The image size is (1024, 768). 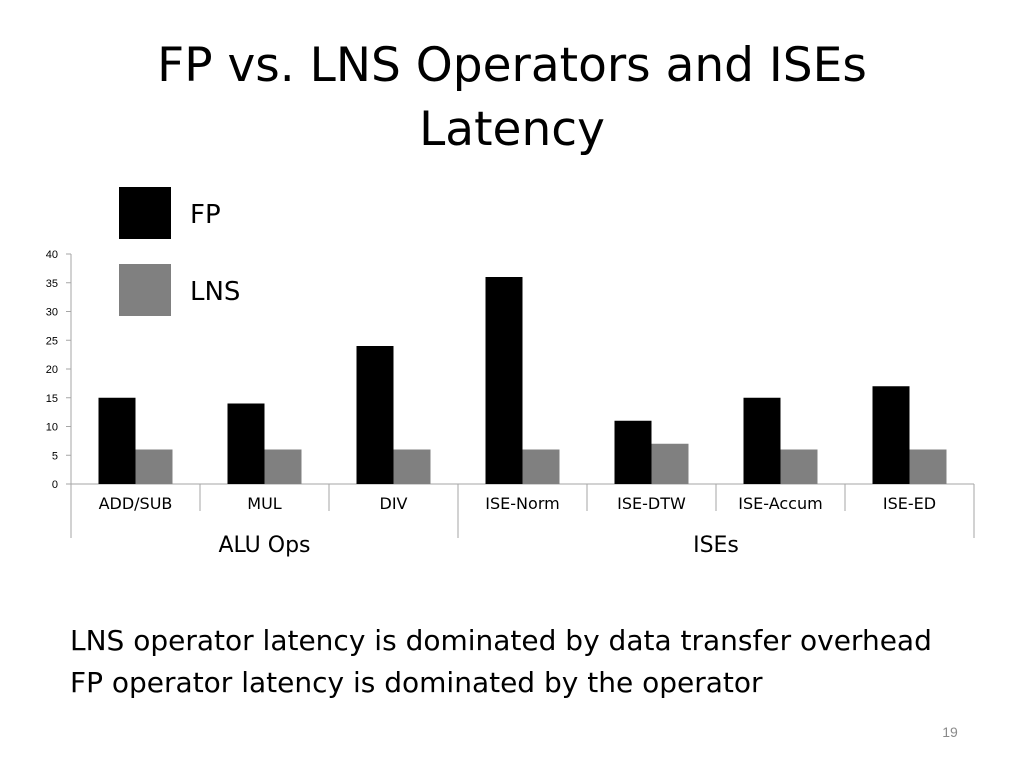 I want to click on legend-label-fp: FP, so click(x=205, y=215).